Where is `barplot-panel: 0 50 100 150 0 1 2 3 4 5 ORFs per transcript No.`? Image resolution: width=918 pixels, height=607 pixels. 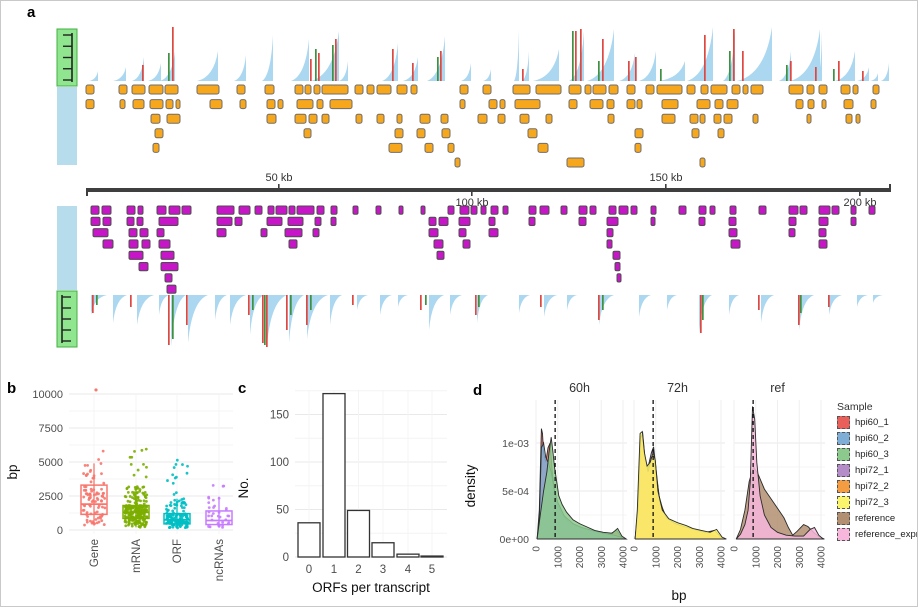
barplot-panel: 0 50 100 150 0 1 2 3 4 5 ORFs per transcript No. is located at coordinates (341, 492).